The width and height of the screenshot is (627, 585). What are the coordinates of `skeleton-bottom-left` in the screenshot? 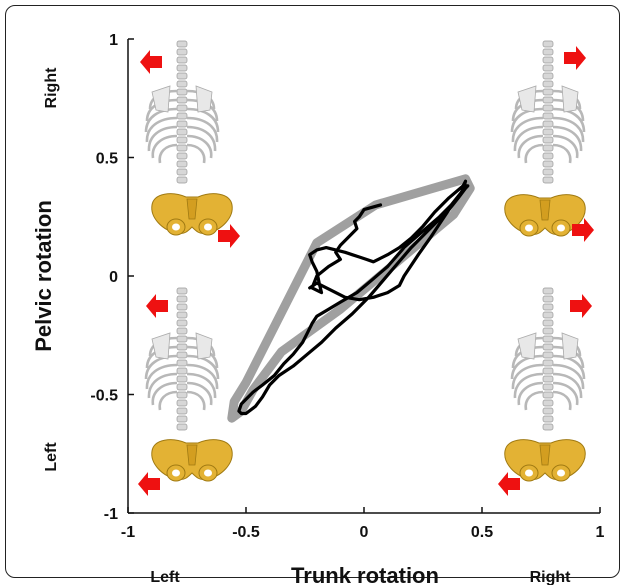 It's located at (182, 359).